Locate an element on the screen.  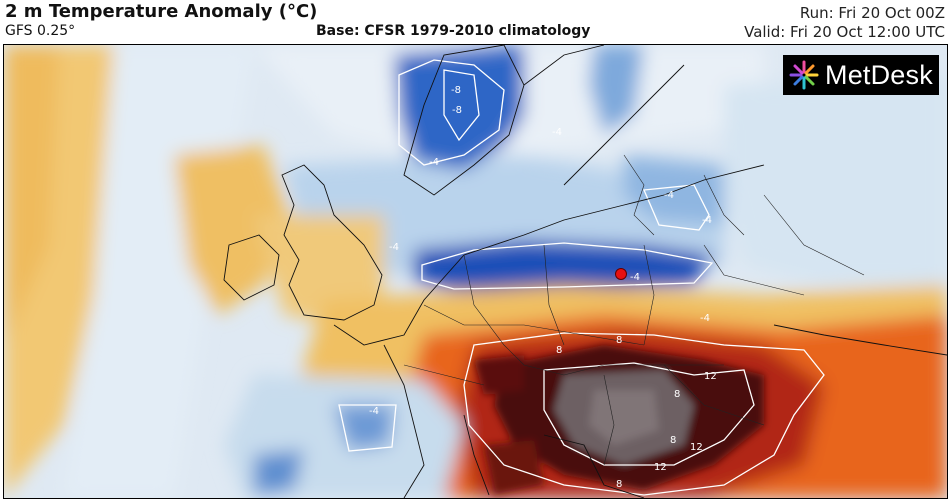
metdesk-logo: MetDesk is located at coordinates (861, 75).